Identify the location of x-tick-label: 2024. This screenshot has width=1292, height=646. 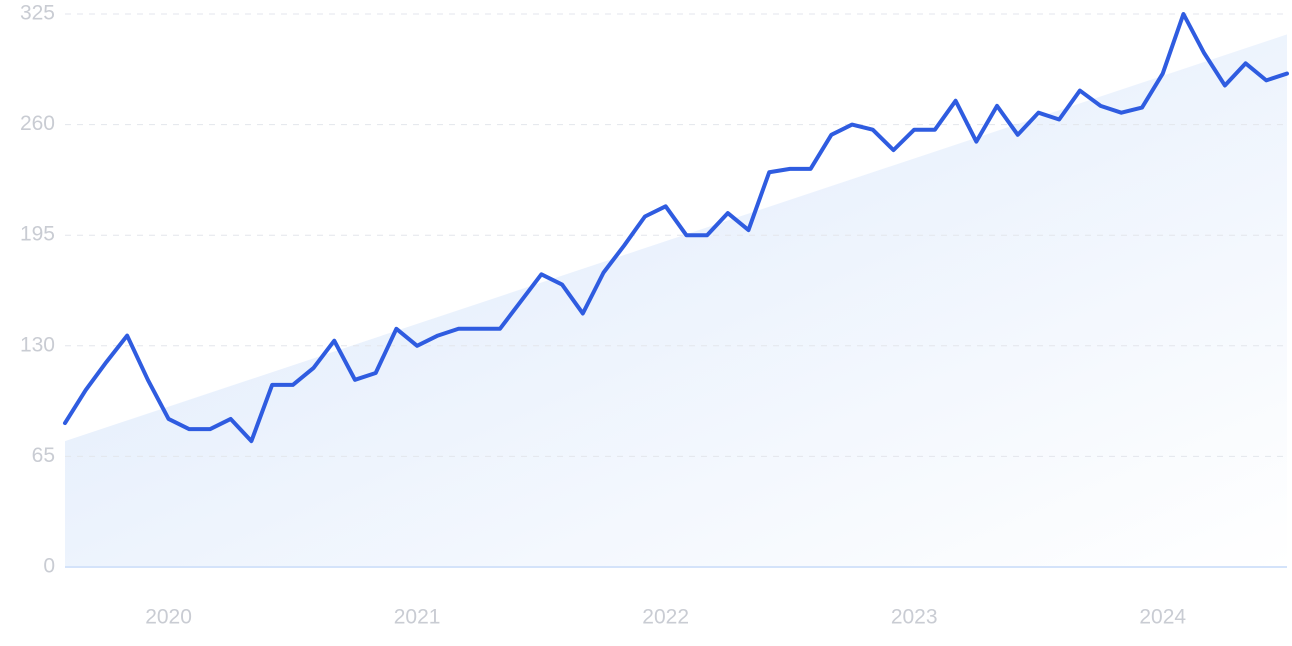
(1162, 617).